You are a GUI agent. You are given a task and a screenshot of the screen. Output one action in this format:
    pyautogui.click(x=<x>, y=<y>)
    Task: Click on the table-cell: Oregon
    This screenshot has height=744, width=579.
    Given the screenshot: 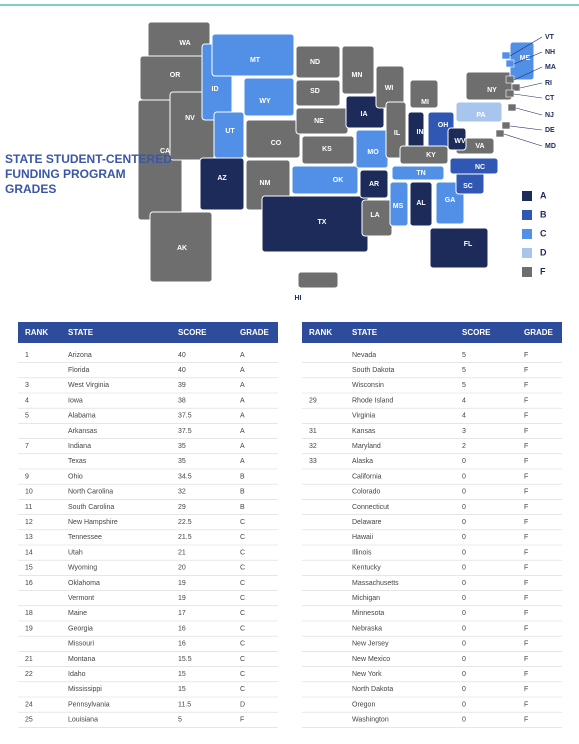 What is the action you would take?
    pyautogui.click(x=363, y=704)
    